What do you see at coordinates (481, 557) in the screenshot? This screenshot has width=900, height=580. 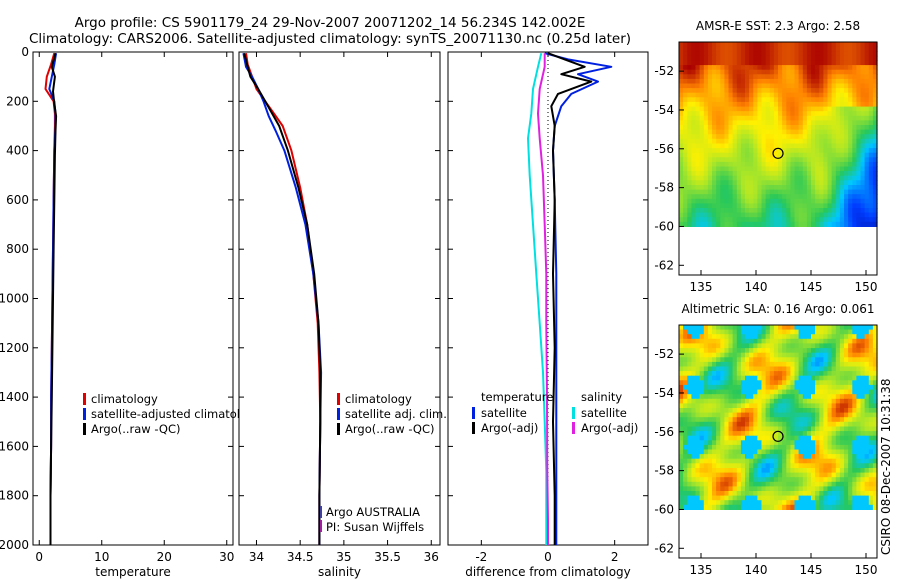 I see `diff-xtick-label: -2` at bounding box center [481, 557].